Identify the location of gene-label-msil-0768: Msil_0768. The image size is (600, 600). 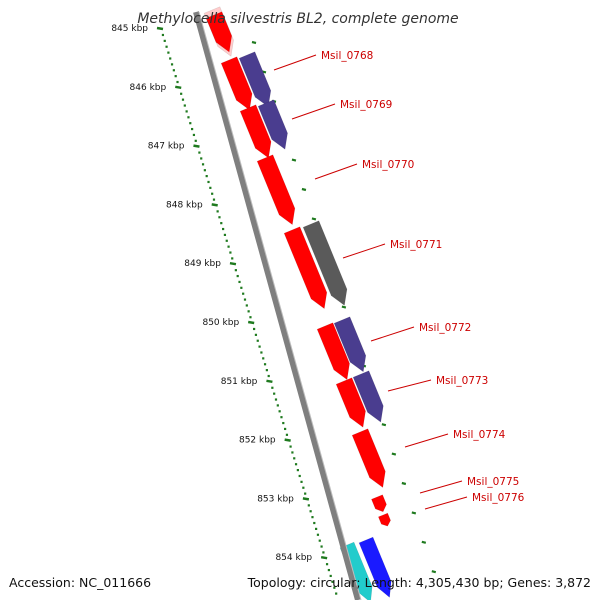
(347, 56).